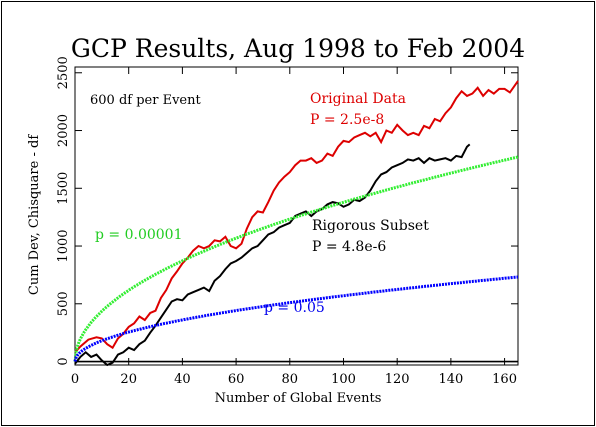 The width and height of the screenshot is (596, 427). Describe the element at coordinates (298, 48) in the screenshot. I see `chart-title: GCP Results, Aug 1998 to Feb 2004` at that location.